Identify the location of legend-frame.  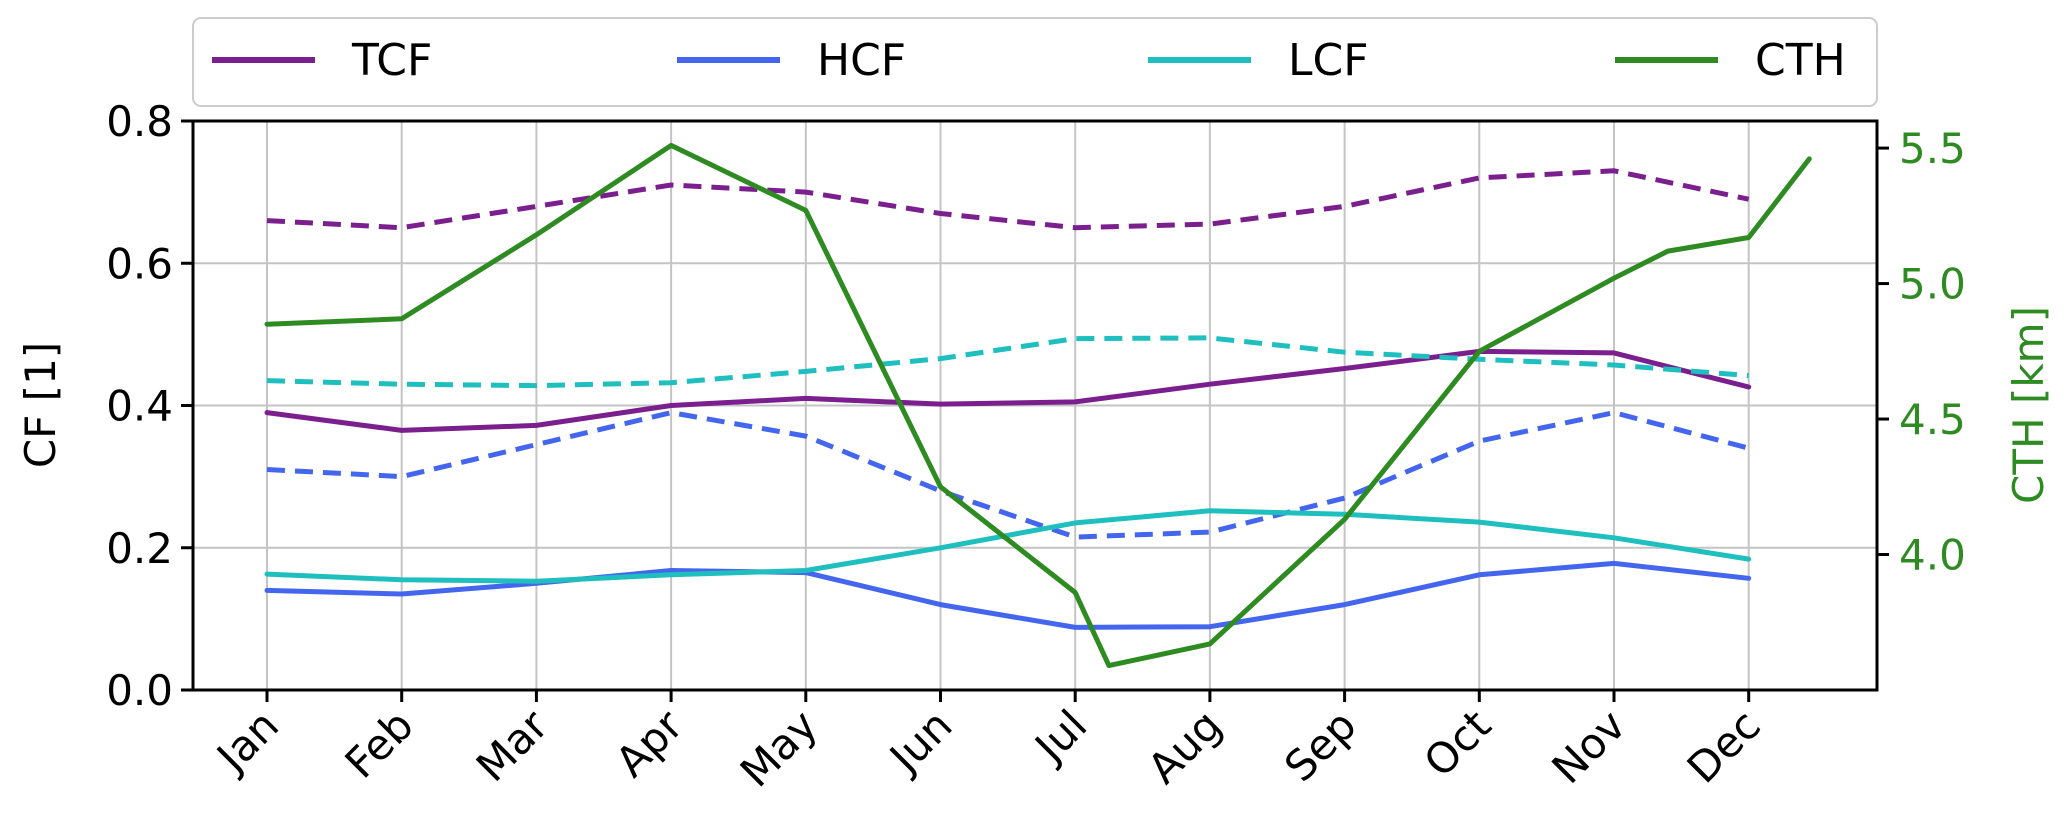
(1035, 62).